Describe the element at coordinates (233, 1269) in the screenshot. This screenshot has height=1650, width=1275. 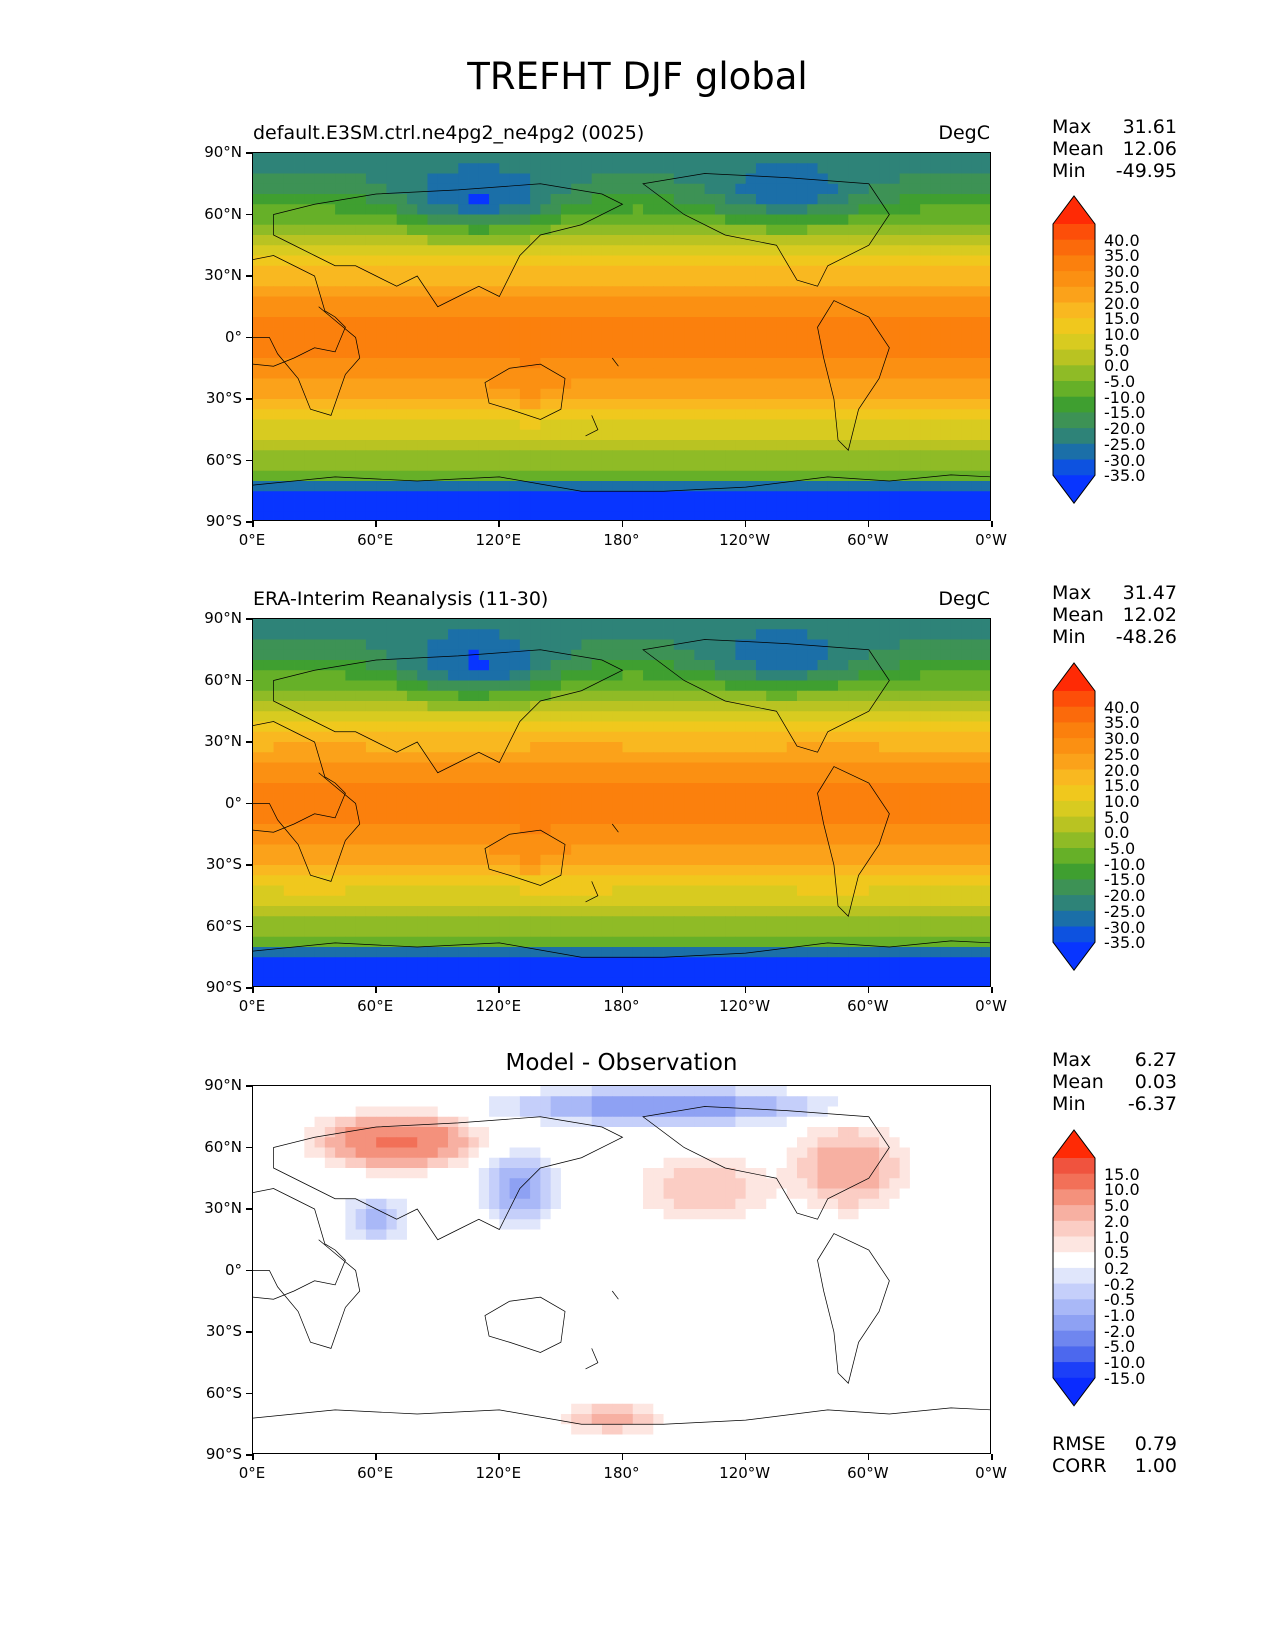
I see `lat-tick-label: 0°` at that location.